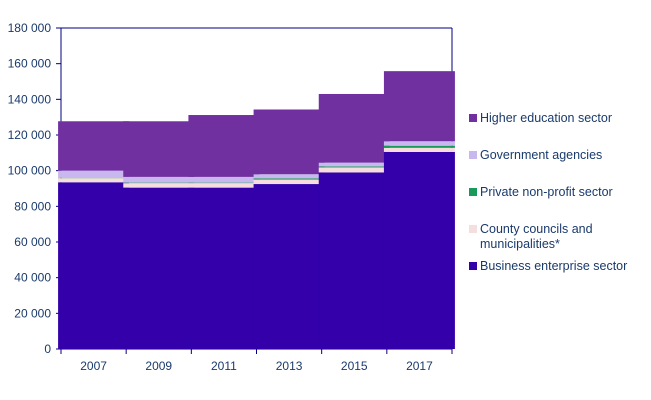 This screenshot has width=651, height=400. Describe the element at coordinates (32, 313) in the screenshot. I see `y-tick-label: 20 000` at that location.